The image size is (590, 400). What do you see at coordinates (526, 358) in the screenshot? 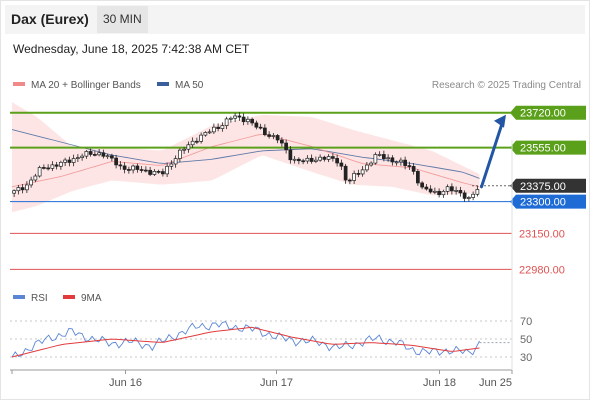
I see `rsi-tick-30: 30` at bounding box center [526, 358].